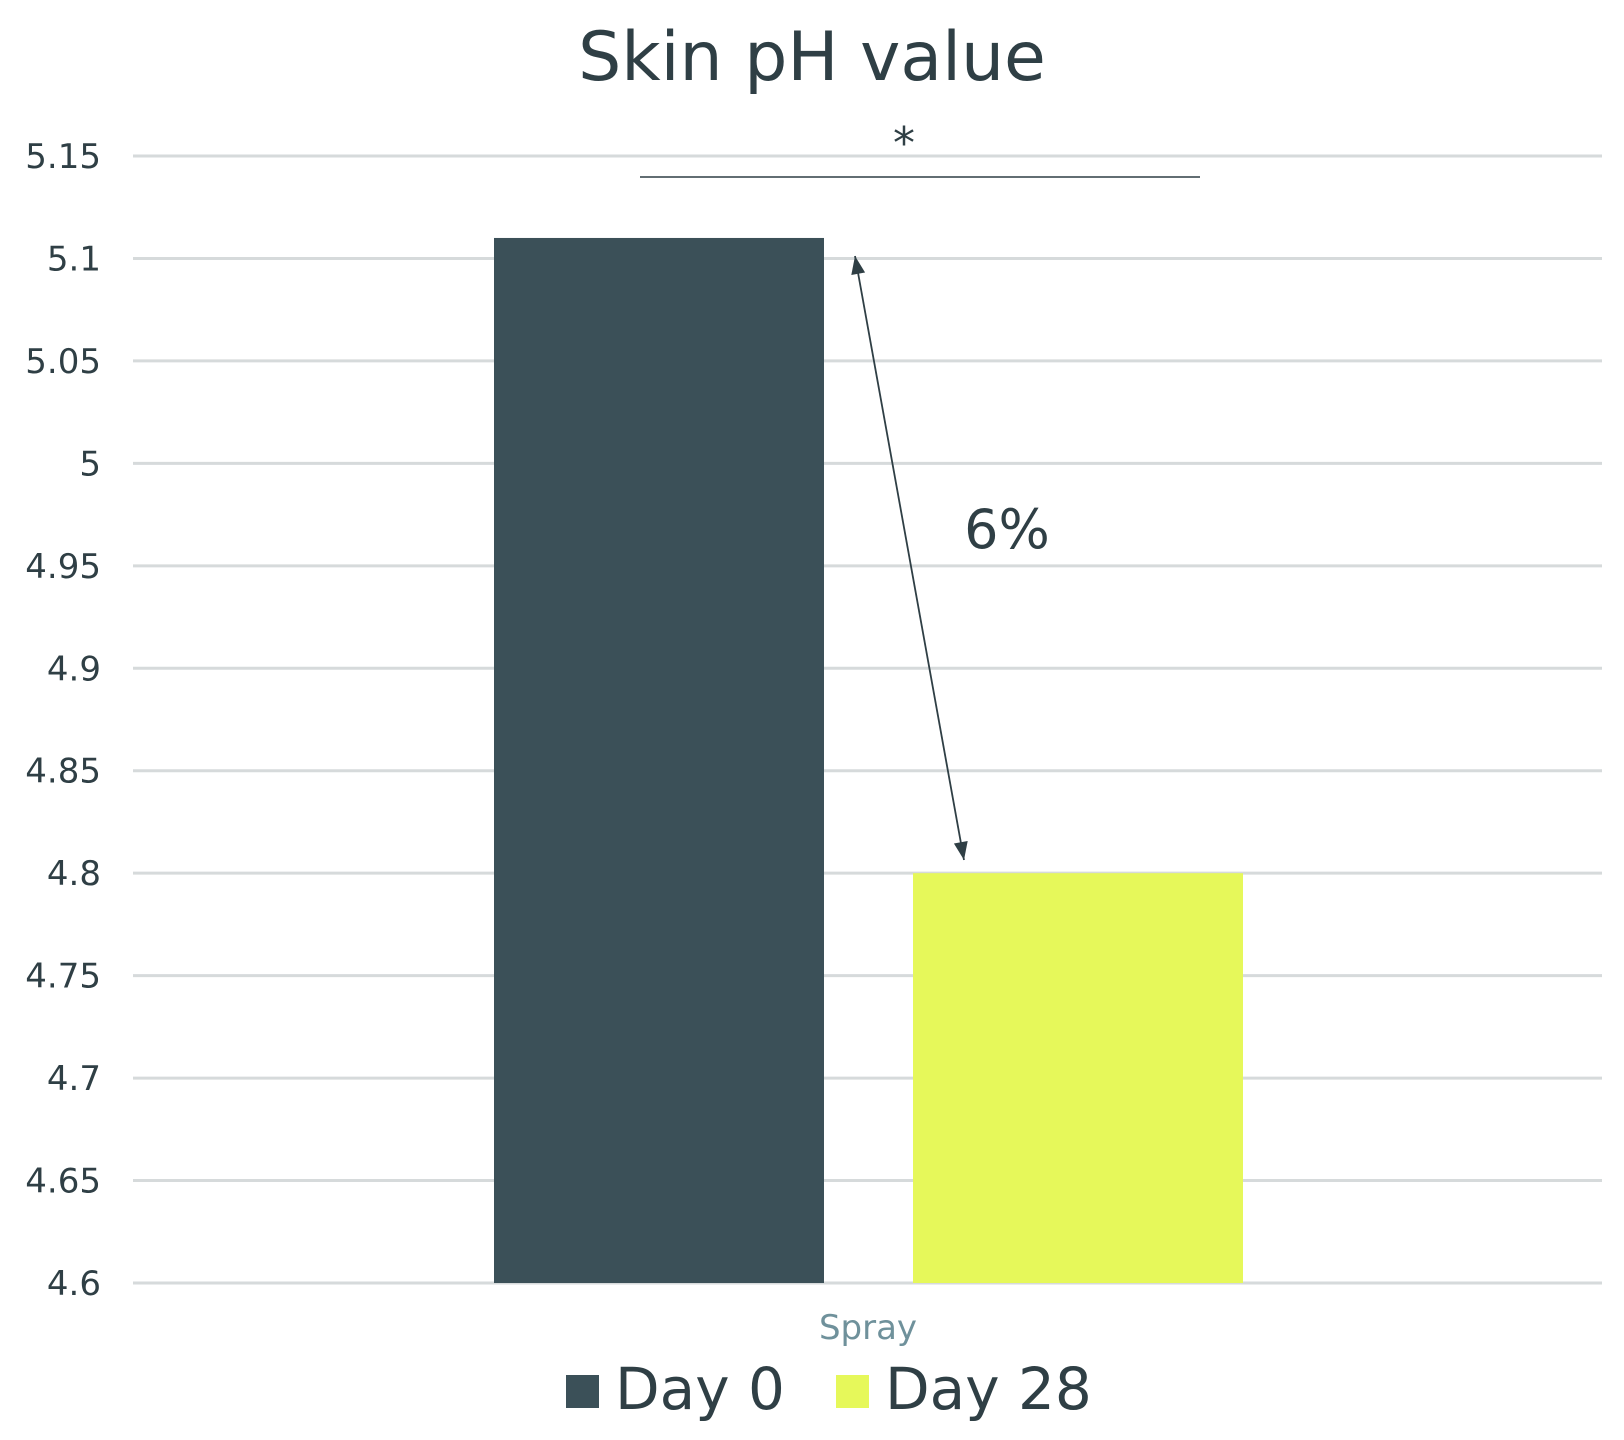  Describe the element at coordinates (63, 772) in the screenshot. I see `y-tick-label: 4.85` at that location.